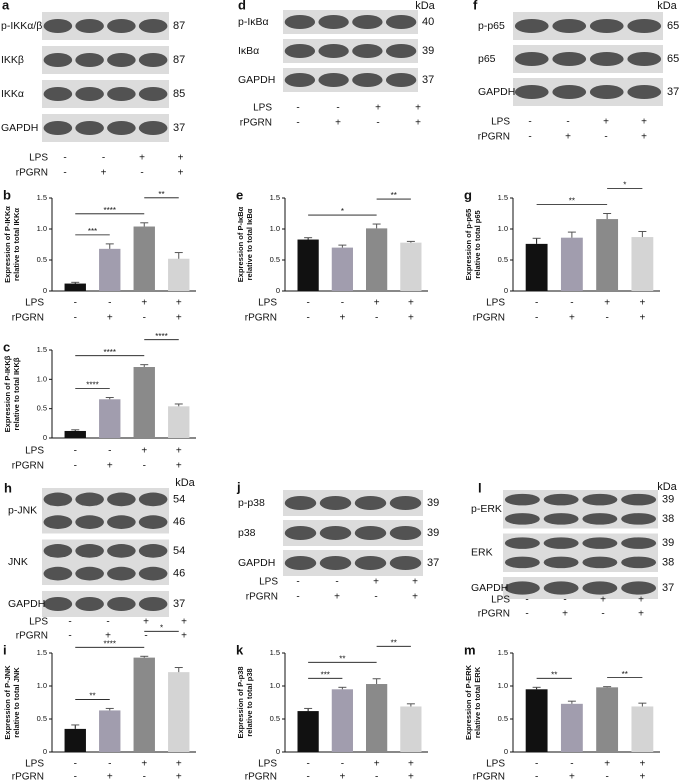 The height and width of the screenshot is (781, 685). I want to click on y-tick-label: 1.0, so click(42, 378).